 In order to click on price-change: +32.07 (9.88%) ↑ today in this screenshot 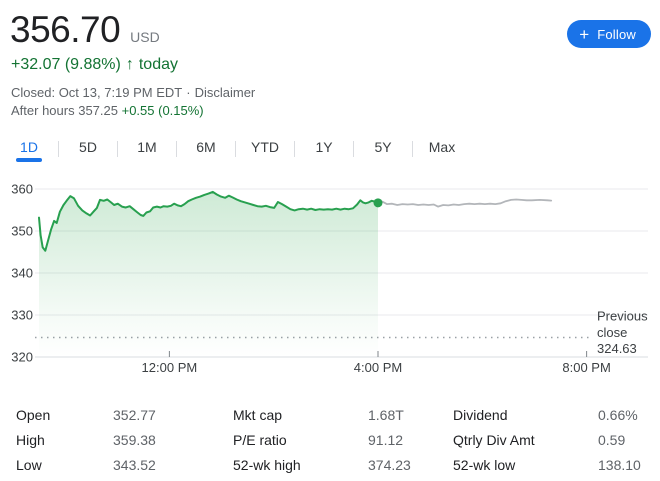, I will do `click(94, 65)`.